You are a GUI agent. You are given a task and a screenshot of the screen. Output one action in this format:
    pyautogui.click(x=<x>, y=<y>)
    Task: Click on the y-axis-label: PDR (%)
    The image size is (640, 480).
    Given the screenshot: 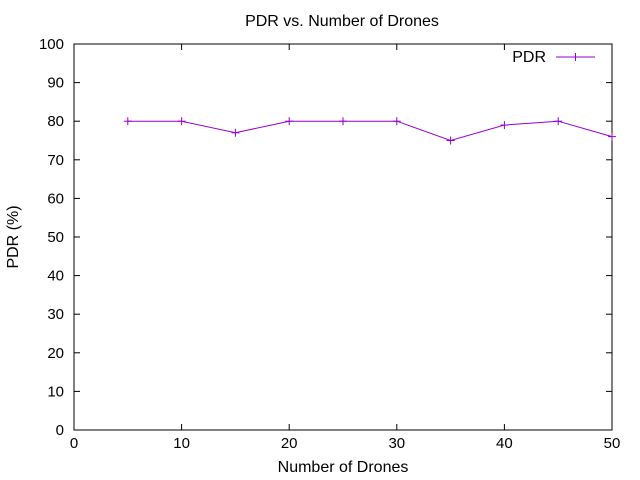 What is the action you would take?
    pyautogui.click(x=13, y=236)
    